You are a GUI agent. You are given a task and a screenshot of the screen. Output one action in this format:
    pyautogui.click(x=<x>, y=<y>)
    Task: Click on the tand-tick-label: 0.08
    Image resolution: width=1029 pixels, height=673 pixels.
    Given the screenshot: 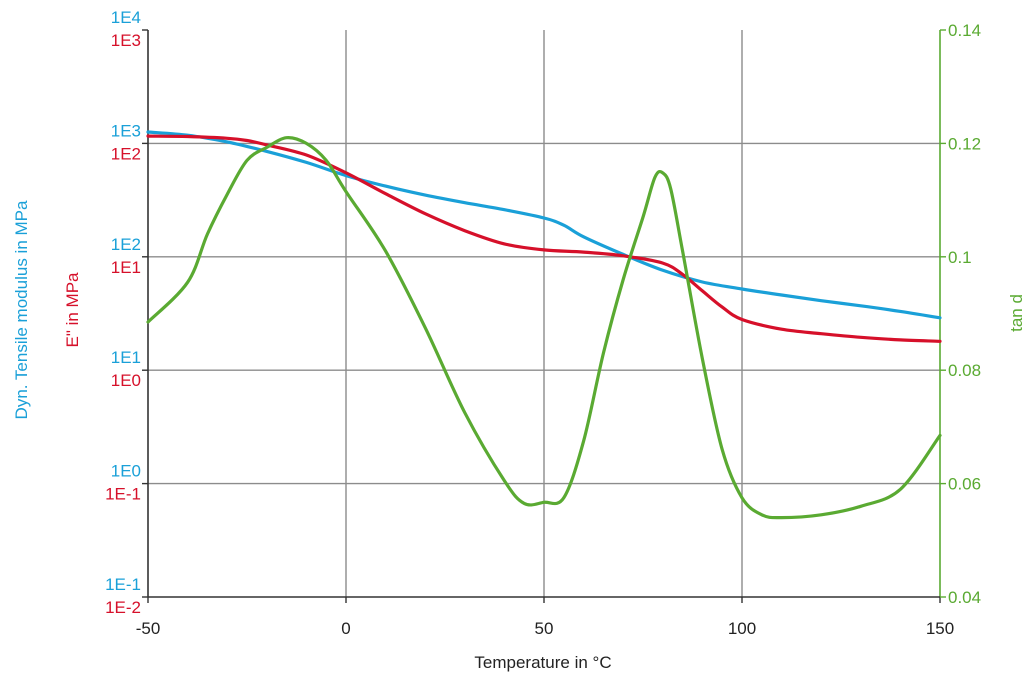 What is the action you would take?
    pyautogui.click(x=964, y=370)
    